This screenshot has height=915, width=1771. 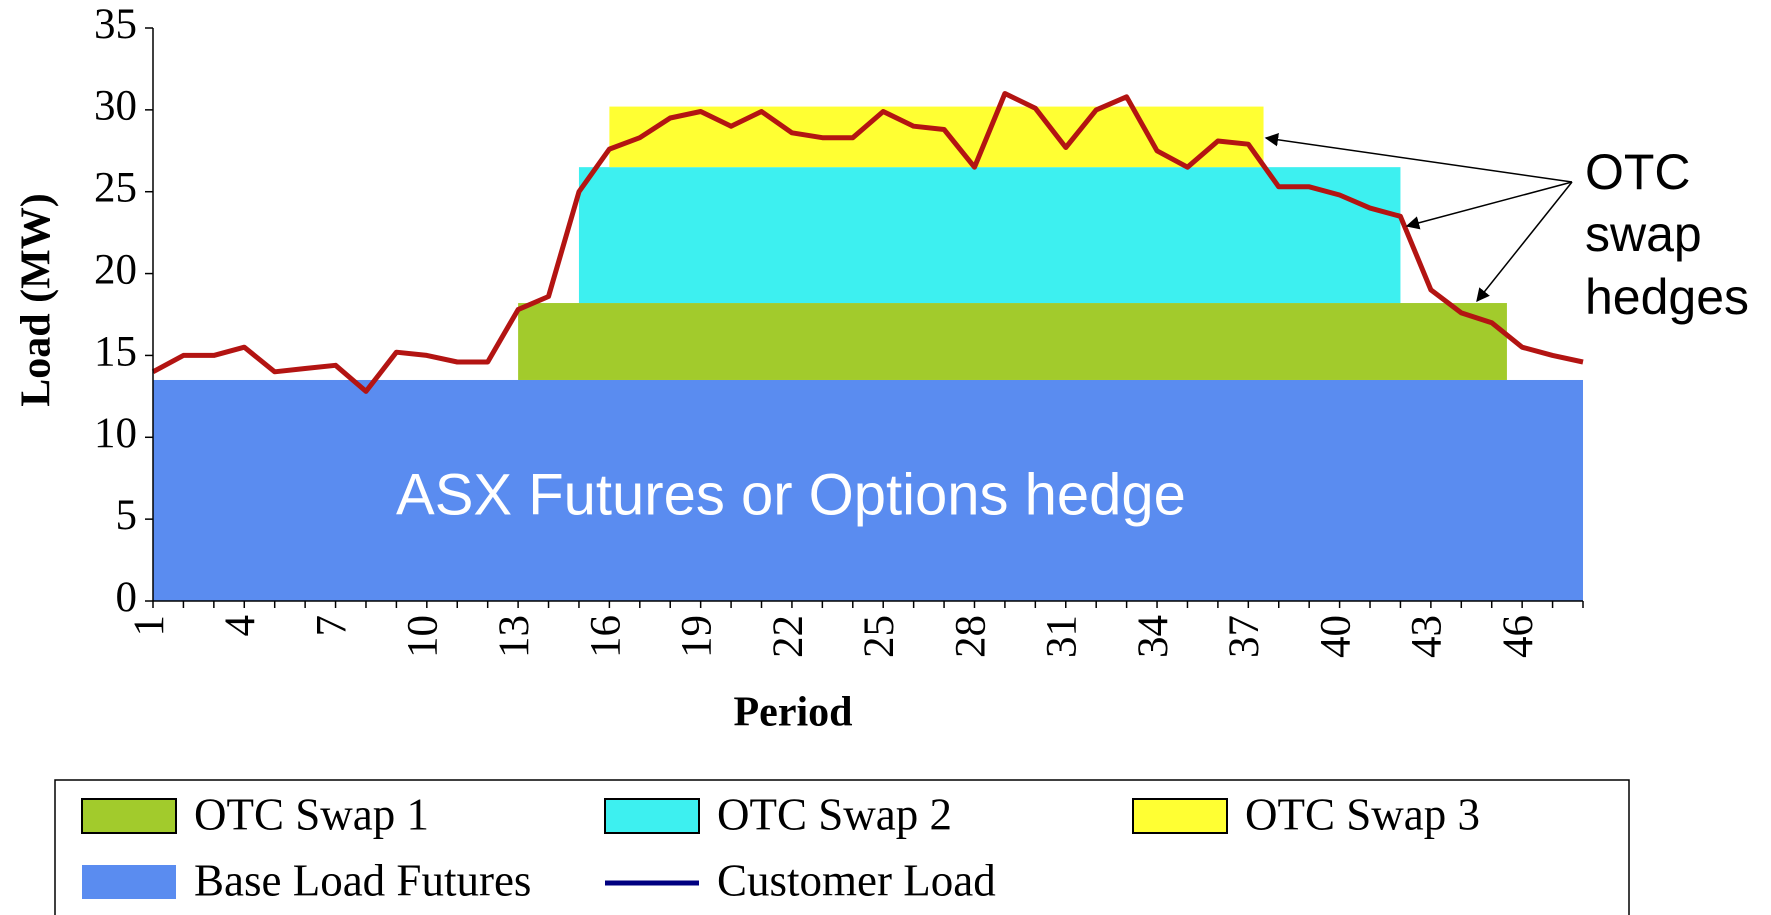 I want to click on x-tick-label: 22, so click(x=788, y=636).